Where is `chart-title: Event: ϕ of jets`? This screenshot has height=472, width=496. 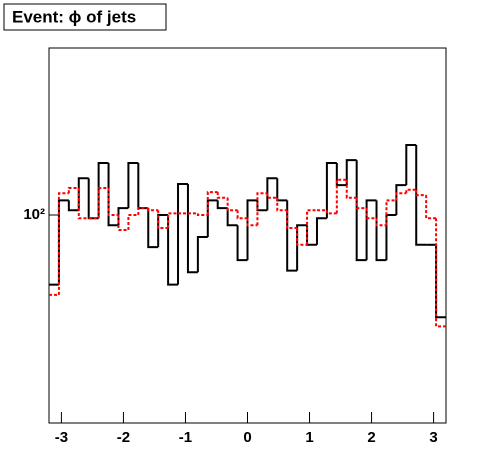
chart-title: Event: ϕ of jets is located at coordinates (74, 16).